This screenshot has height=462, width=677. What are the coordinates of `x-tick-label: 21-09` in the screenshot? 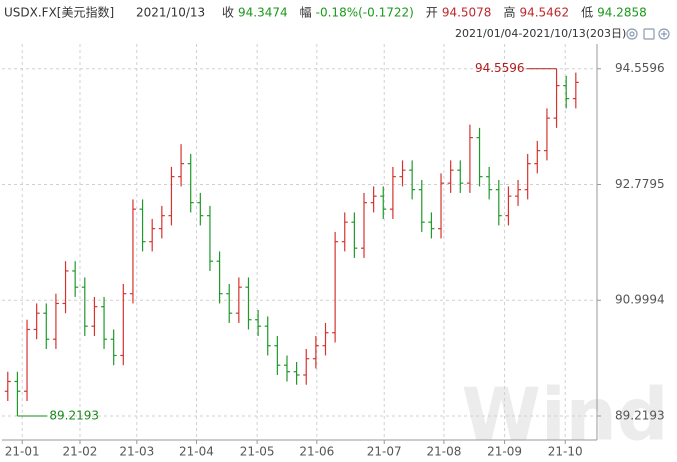 It's located at (504, 452).